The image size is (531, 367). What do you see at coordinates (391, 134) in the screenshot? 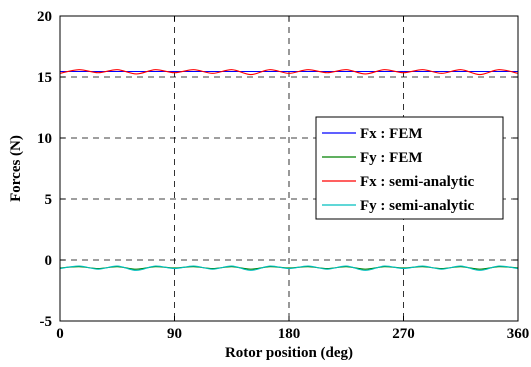
I see `legend-label: Fx : FEM` at bounding box center [391, 134].